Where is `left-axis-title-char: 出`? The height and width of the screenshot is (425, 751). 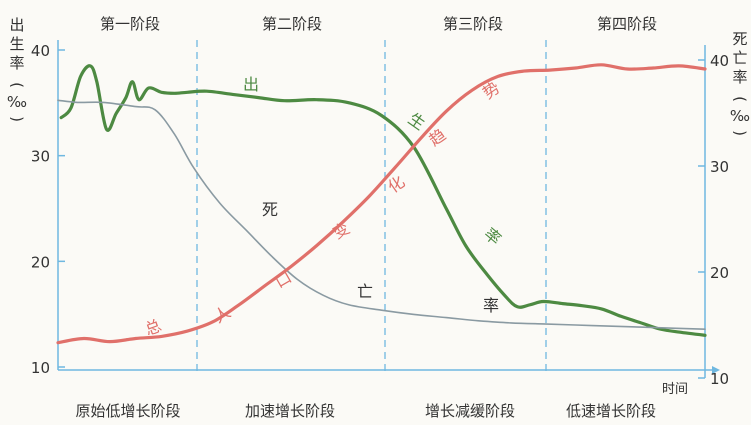 left-axis-title-char: 出 is located at coordinates (16, 25).